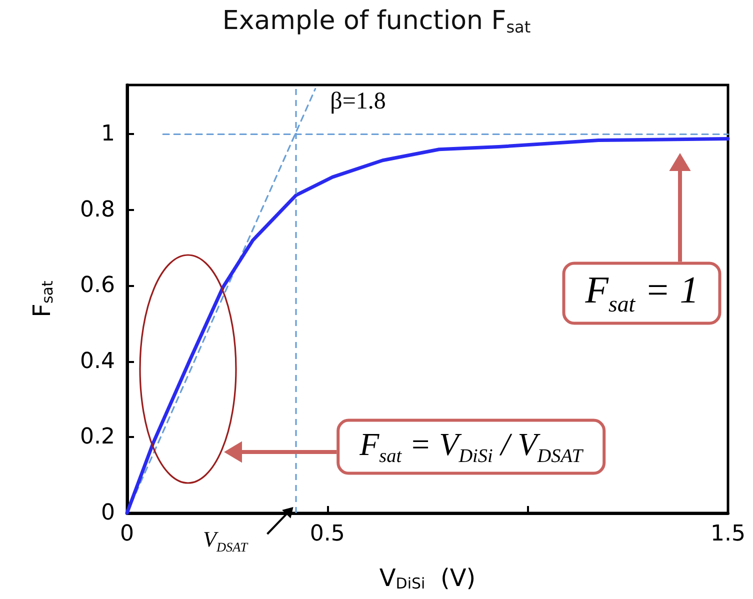  I want to click on x-tick-label: 0.5, so click(327, 534).